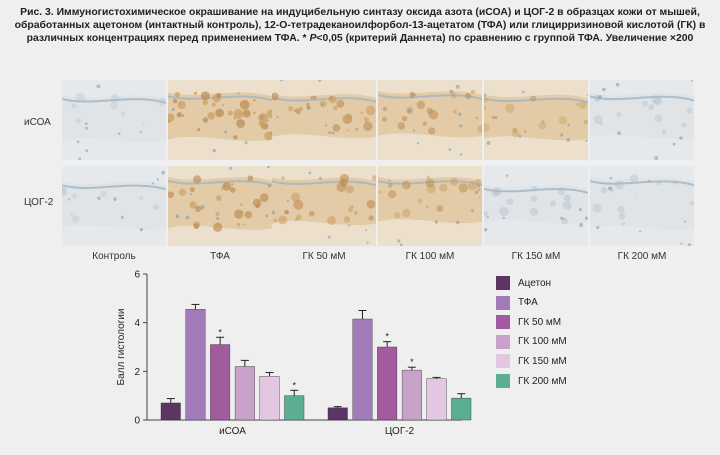 The image size is (720, 455). Describe the element at coordinates (232, 431) in the screenshot. I see `x-category-label: иСОА` at that location.